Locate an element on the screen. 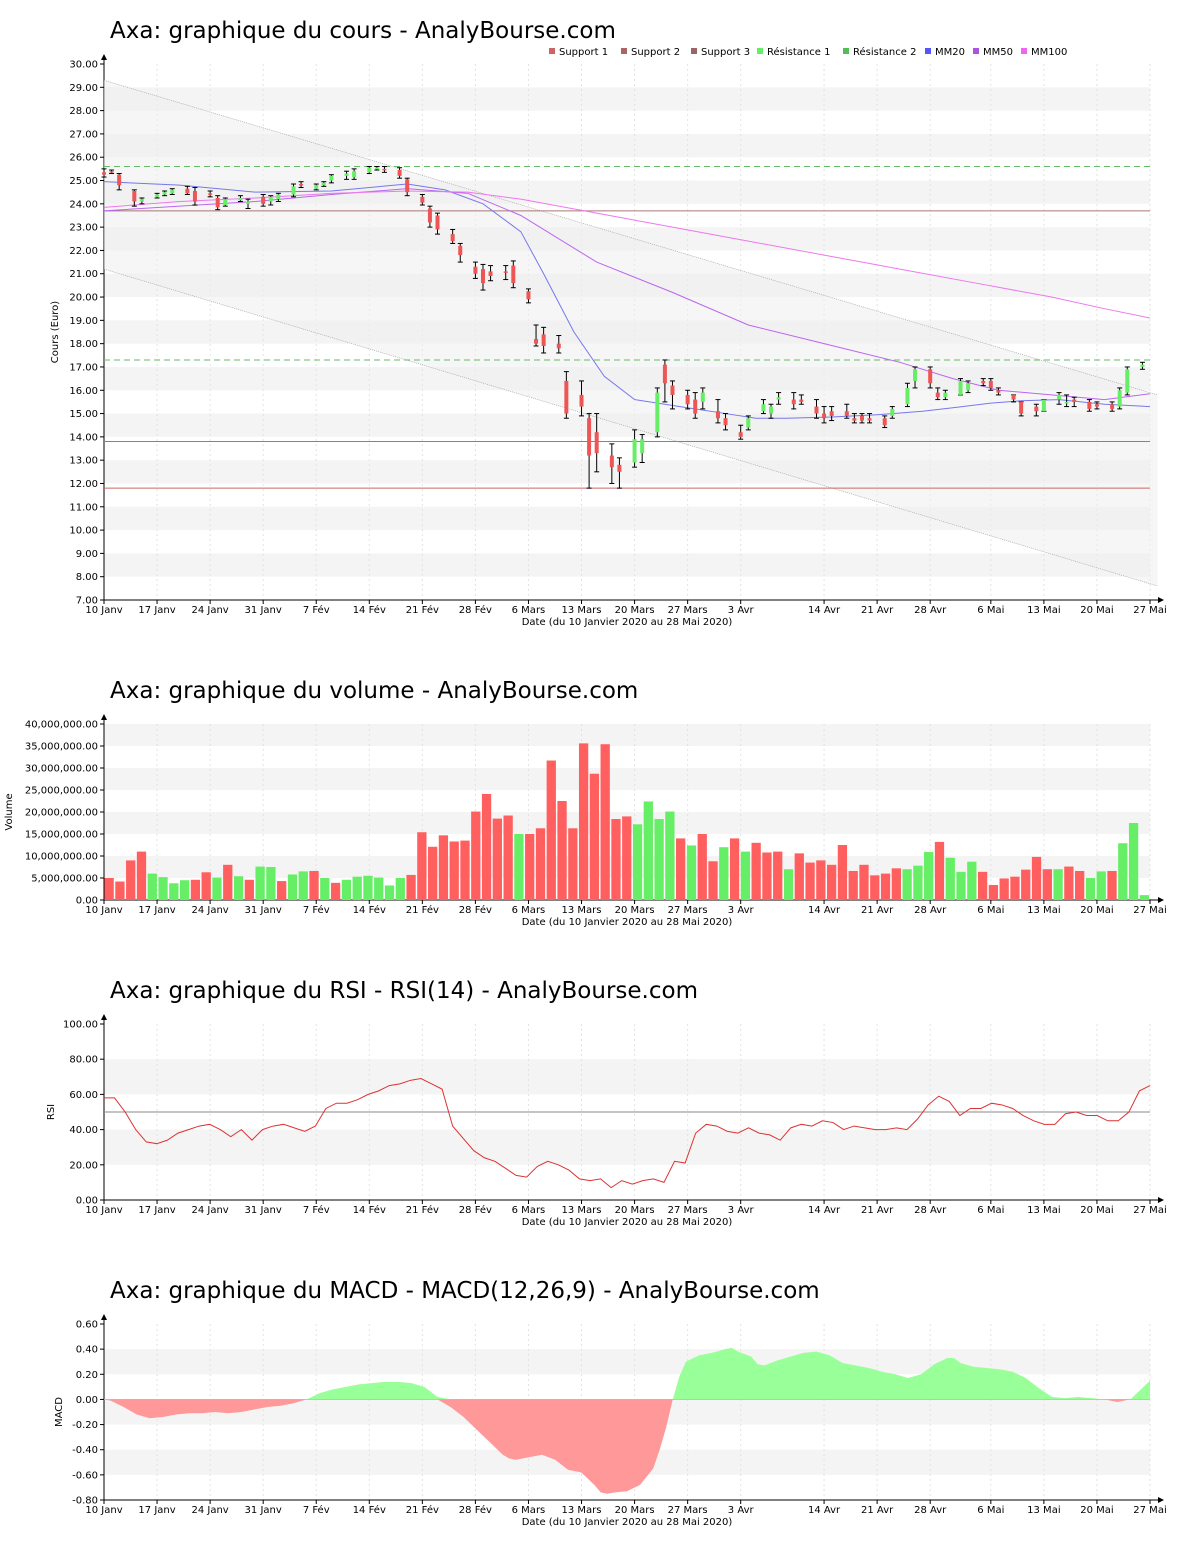 This screenshot has height=1550, width=1200. x-tick-label: 31 Janv is located at coordinates (263, 1510).